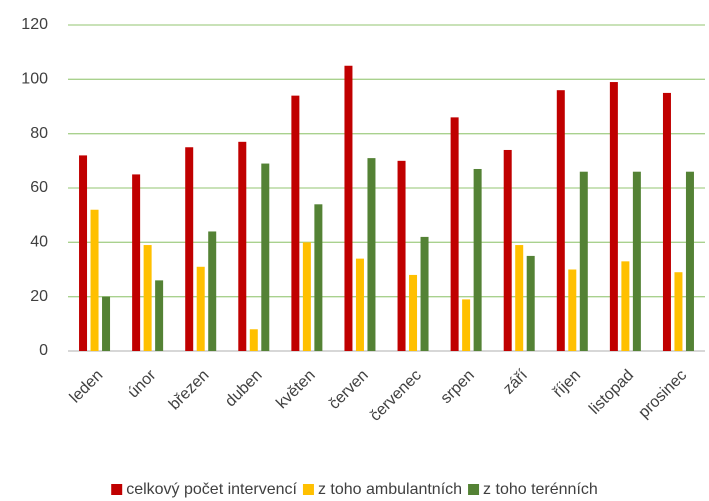 The height and width of the screenshot is (501, 709). Describe the element at coordinates (39, 133) in the screenshot. I see `y-tick-label: 80` at that location.